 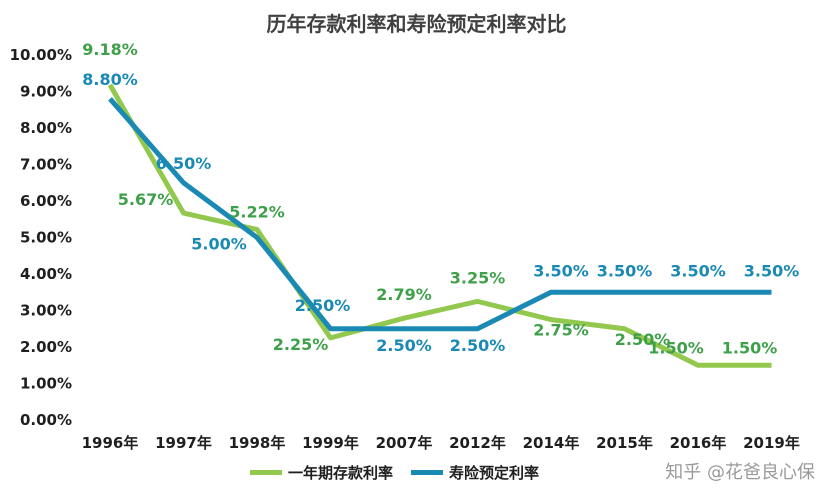 I want to click on data-label-deposit: 9.18%, so click(x=110, y=49).